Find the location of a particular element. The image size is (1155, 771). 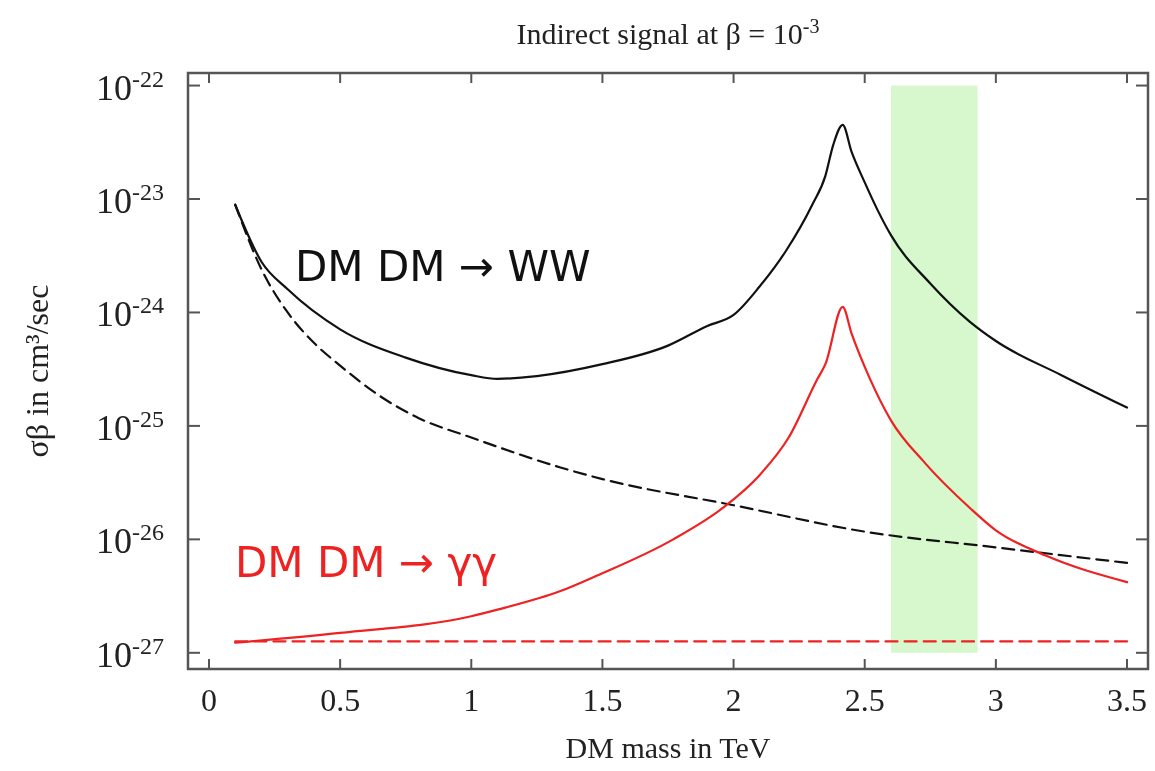

y-tick-label: 10$^{-22}$ is located at coordinates (130, 86).